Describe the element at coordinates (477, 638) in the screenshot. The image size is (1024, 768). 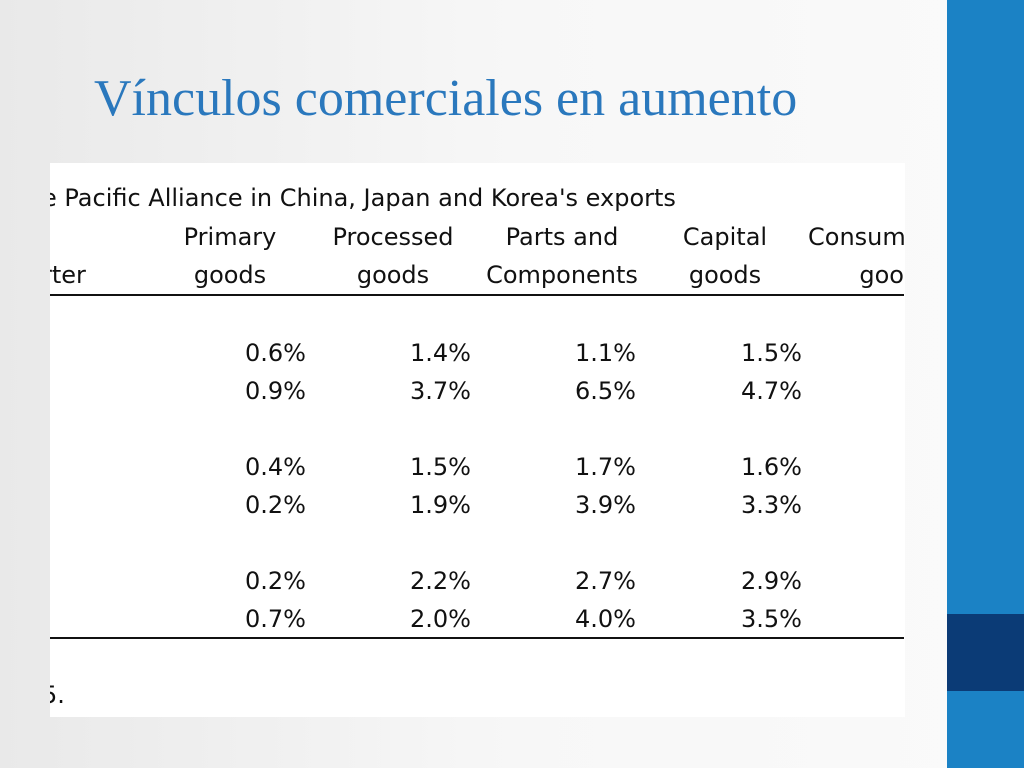
I see `table-bottom-rule` at that location.